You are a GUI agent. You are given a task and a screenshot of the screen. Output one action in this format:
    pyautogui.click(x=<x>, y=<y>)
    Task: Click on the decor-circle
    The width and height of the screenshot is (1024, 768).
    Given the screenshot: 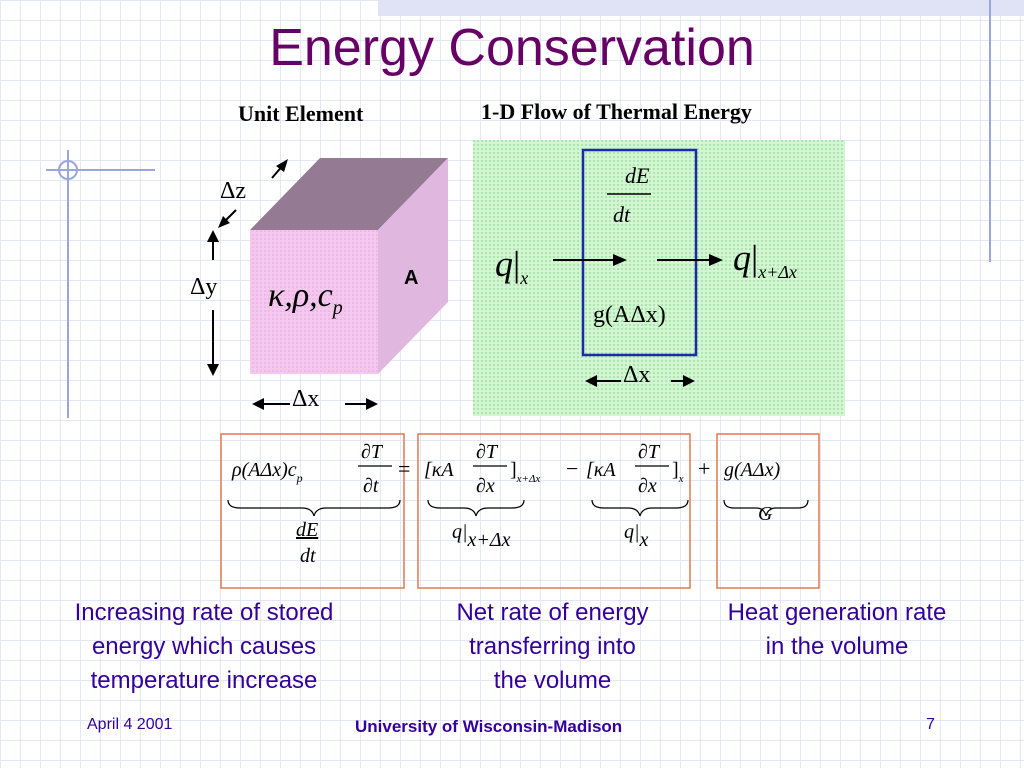 What is the action you would take?
    pyautogui.click(x=68, y=170)
    